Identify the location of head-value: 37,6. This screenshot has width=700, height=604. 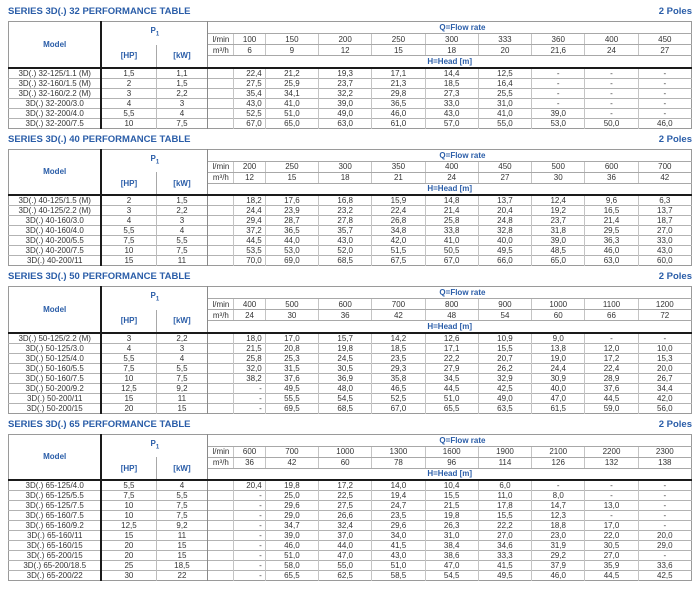
(611, 387).